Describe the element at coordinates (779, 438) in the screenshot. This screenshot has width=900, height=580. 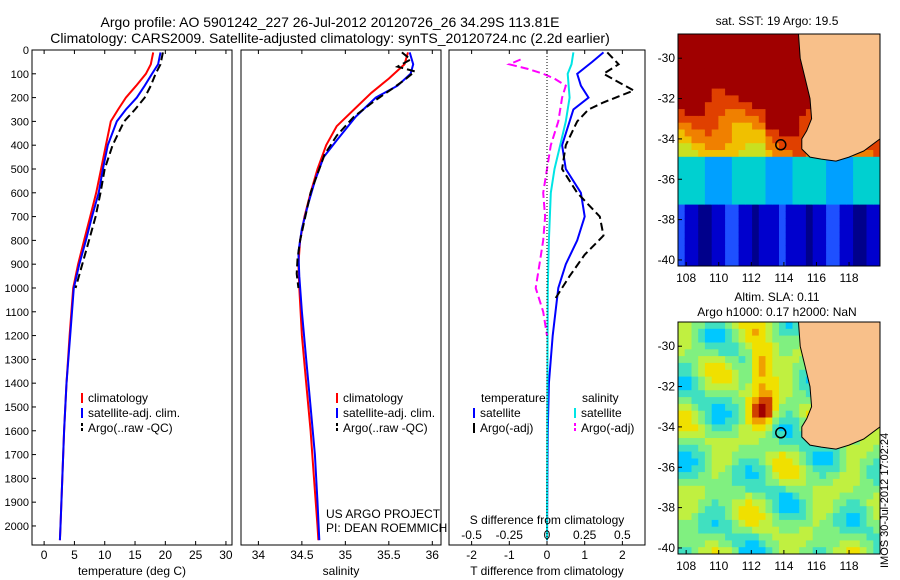
I see `map-frame` at that location.